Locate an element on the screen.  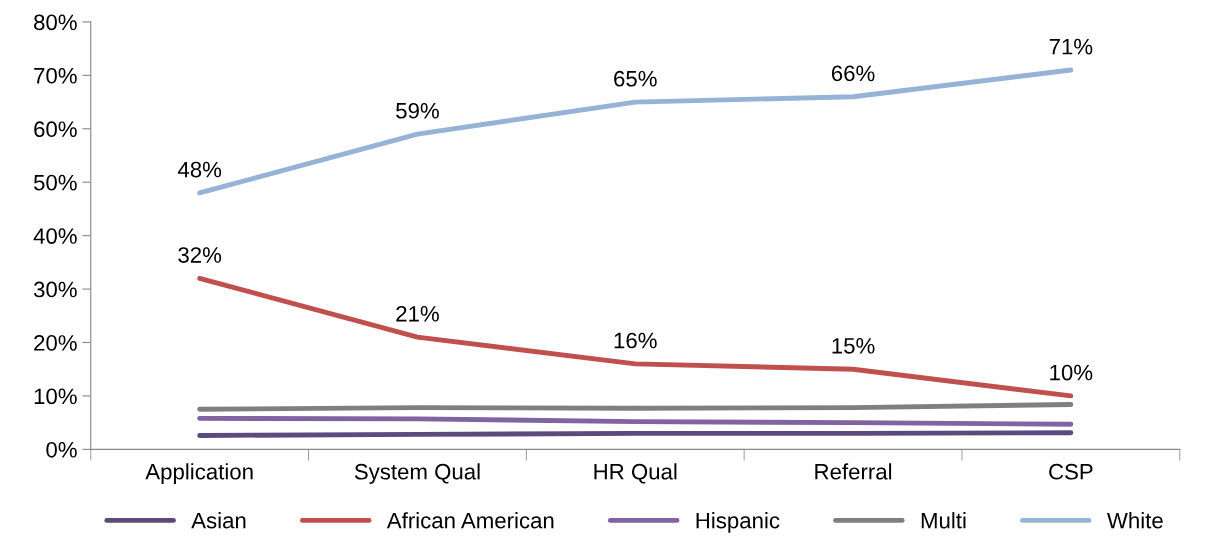
x-tick-label: CSP is located at coordinates (1071, 471).